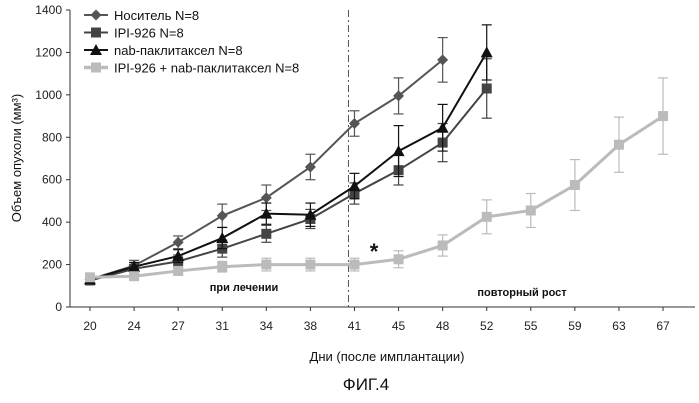  I want to click on y-tick-label: 1000, so click(48, 95).